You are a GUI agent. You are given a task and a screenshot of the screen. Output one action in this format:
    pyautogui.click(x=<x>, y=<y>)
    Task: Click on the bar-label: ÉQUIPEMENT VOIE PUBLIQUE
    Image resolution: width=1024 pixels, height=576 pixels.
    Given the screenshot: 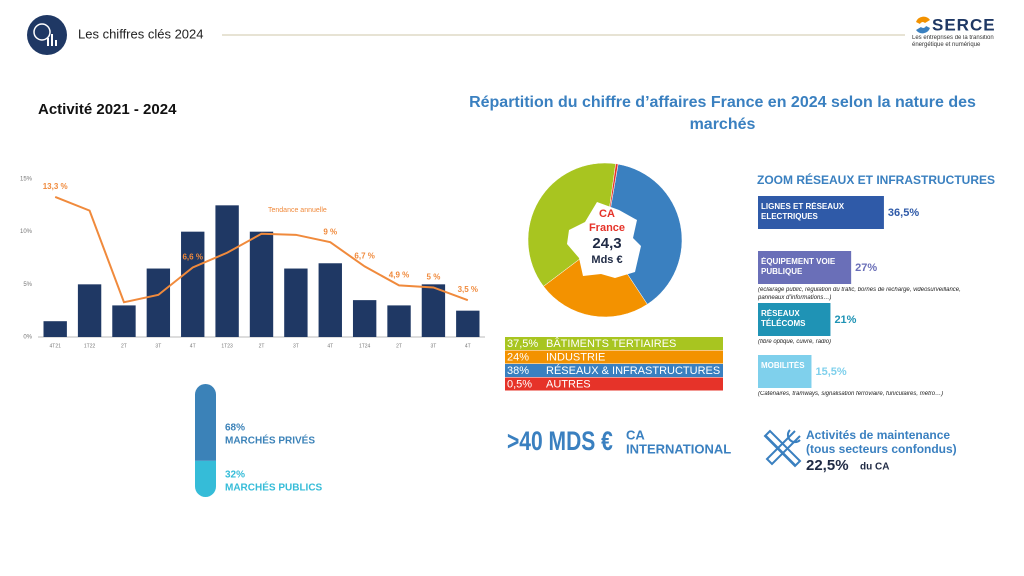 What is the action you would take?
    pyautogui.click(x=798, y=266)
    